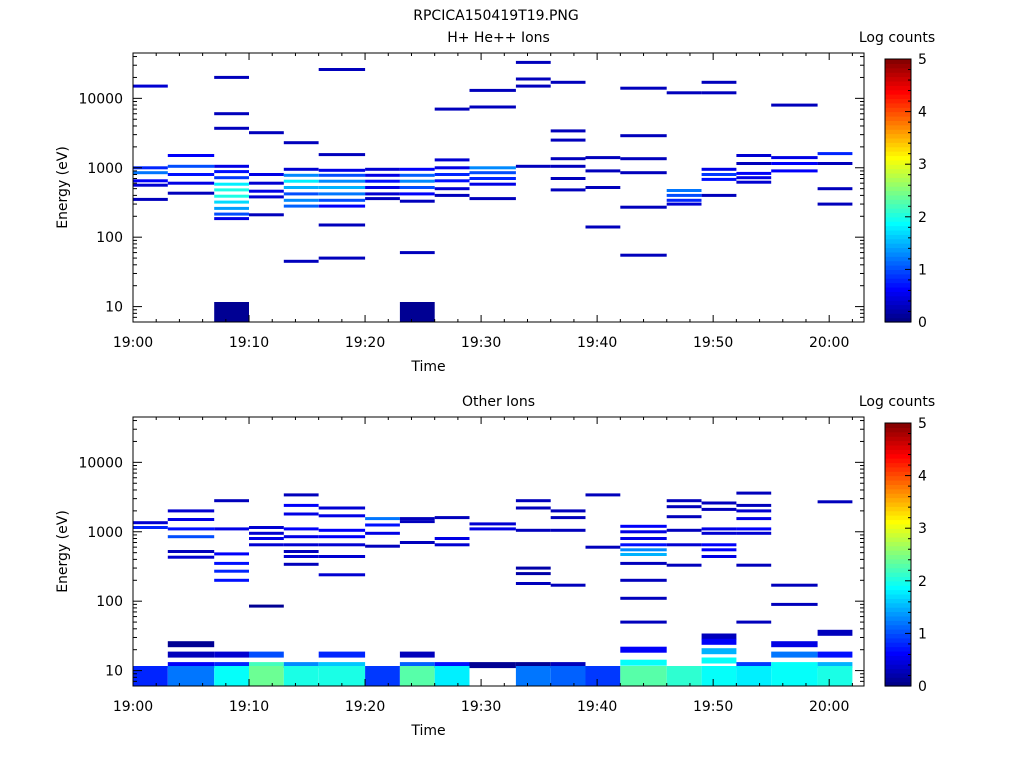 The height and width of the screenshot is (768, 1024). I want to click on y-tick-label: 10000, so click(100, 99).